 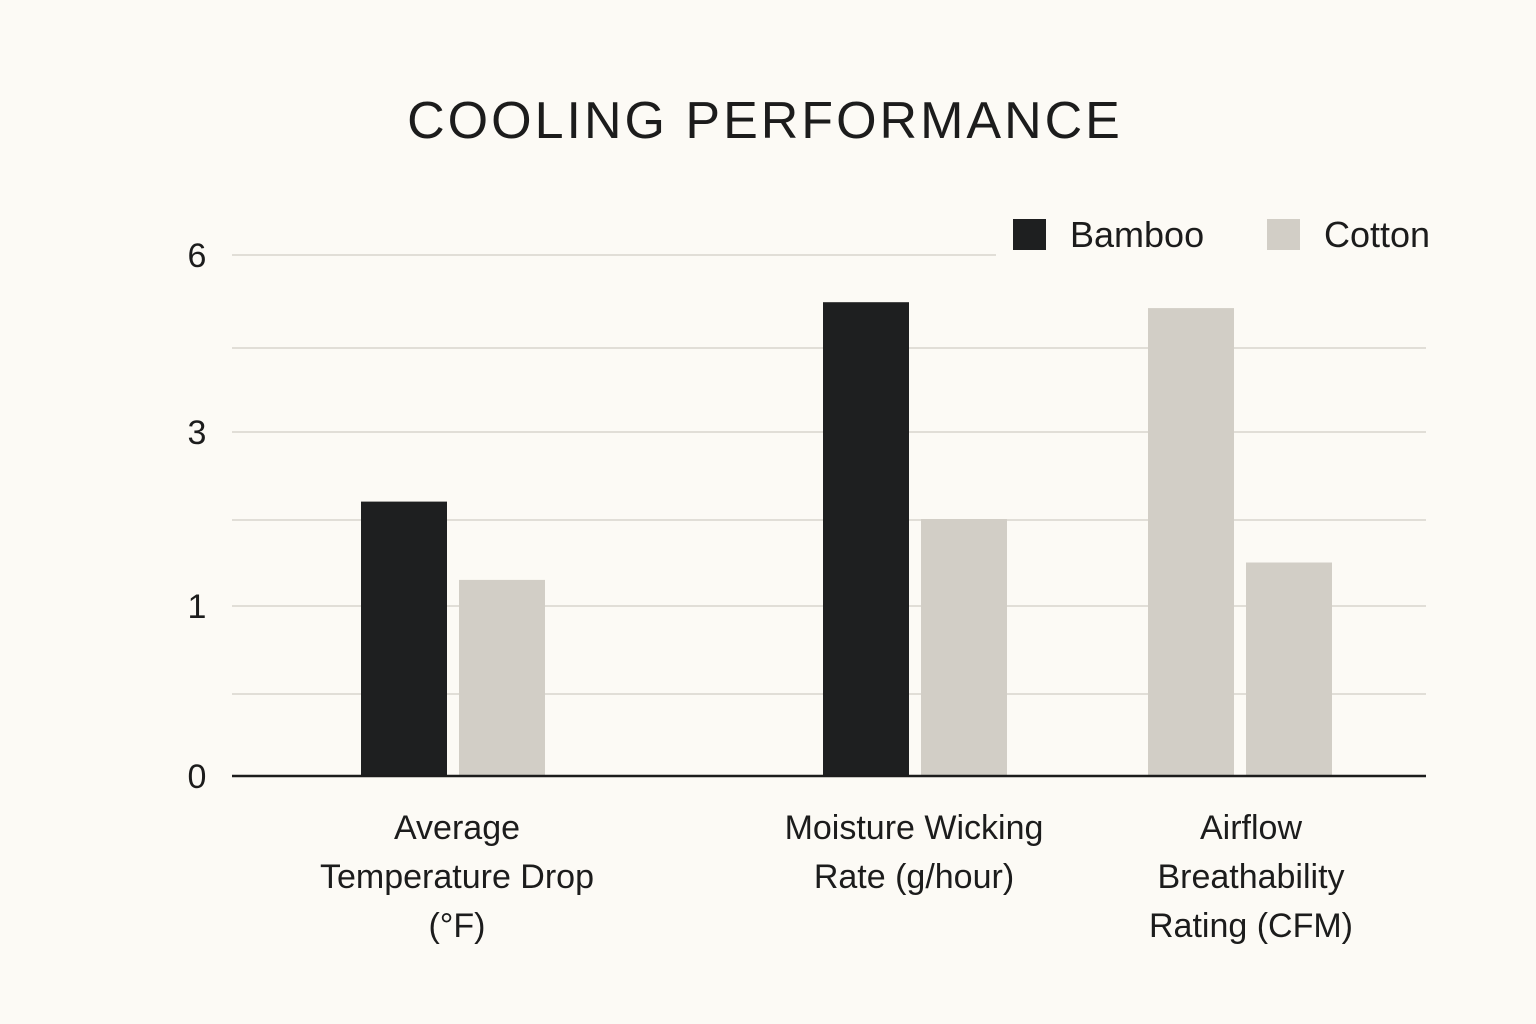 What do you see at coordinates (197, 433) in the screenshot?
I see `y-tick-label: 3` at bounding box center [197, 433].